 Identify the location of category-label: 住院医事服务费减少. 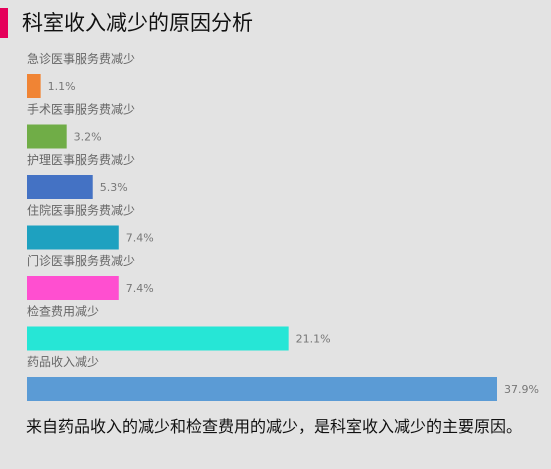
(81, 210).